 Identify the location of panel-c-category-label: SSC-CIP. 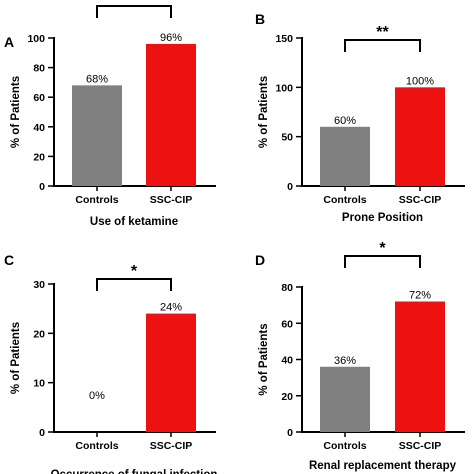
(171, 446).